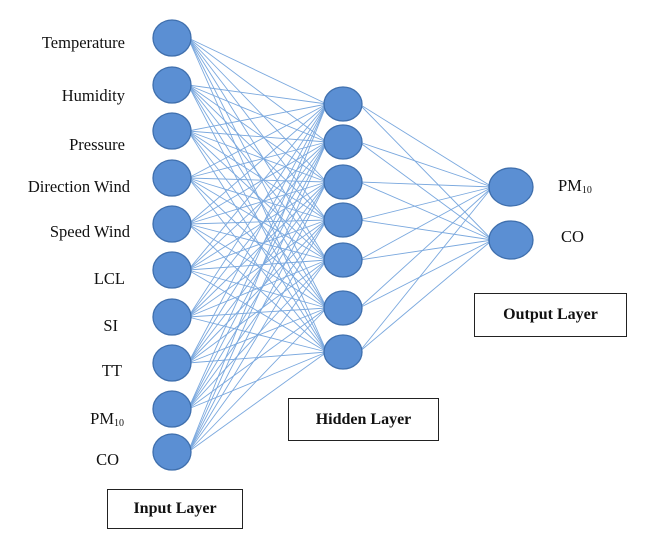 This screenshot has width=647, height=542. I want to click on input-label-co: CO, so click(107, 459).